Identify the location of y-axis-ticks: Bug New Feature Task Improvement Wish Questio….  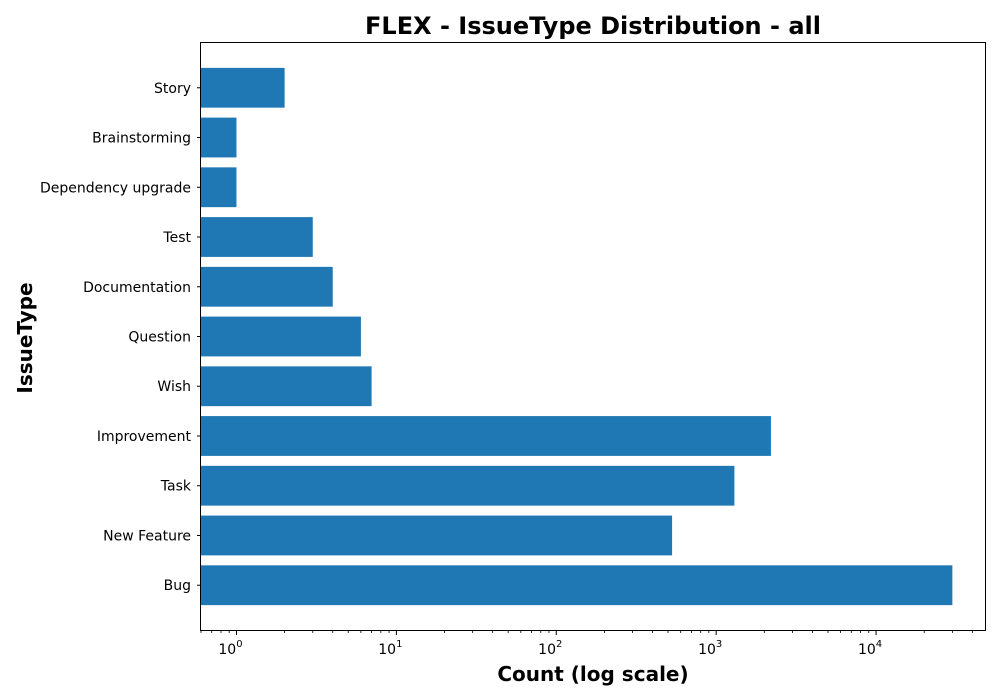
(120, 337).